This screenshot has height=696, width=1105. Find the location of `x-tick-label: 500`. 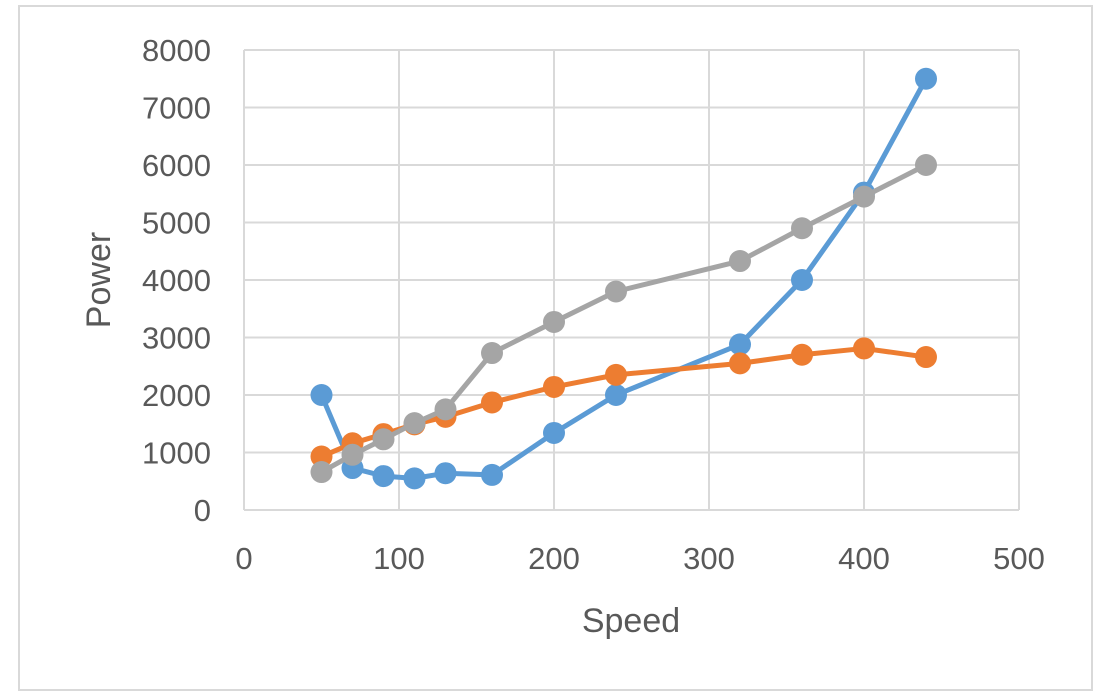

x-tick-label: 500 is located at coordinates (1019, 558).